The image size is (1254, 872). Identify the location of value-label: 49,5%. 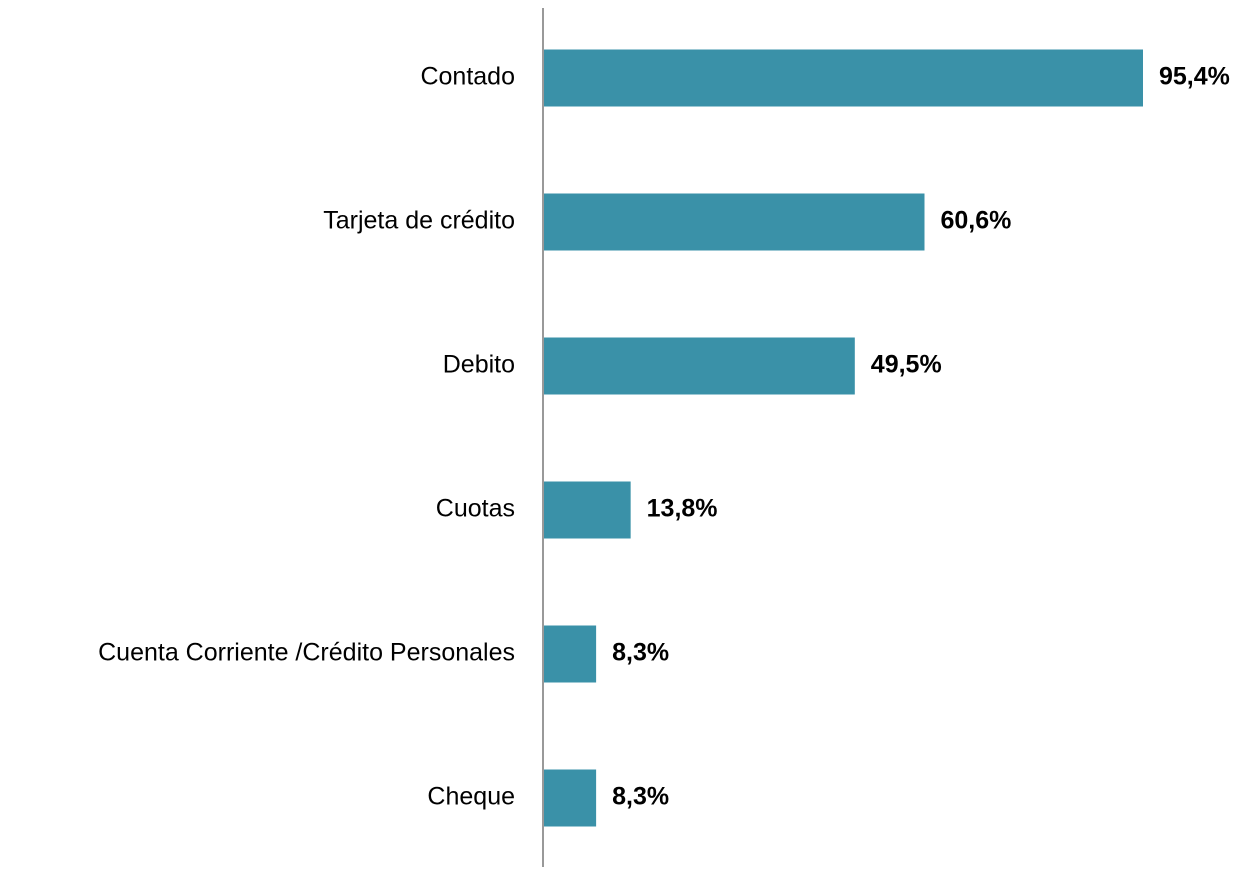
(906, 365).